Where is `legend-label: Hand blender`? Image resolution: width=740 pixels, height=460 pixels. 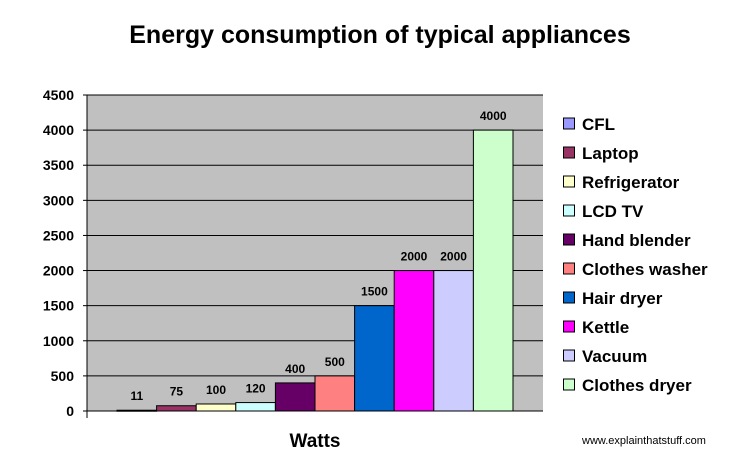
legend-label: Hand blender is located at coordinates (636, 240).